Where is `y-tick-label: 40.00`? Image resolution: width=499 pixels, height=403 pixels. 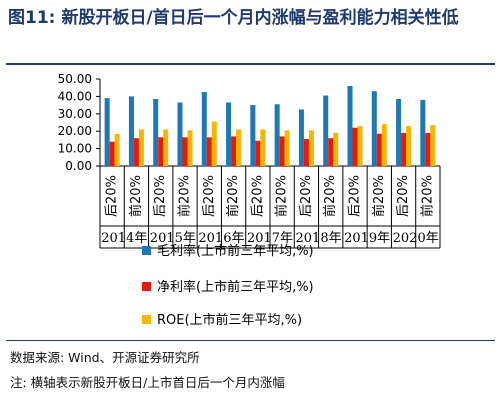
y-tick-label: 40.00 is located at coordinates (75, 96).